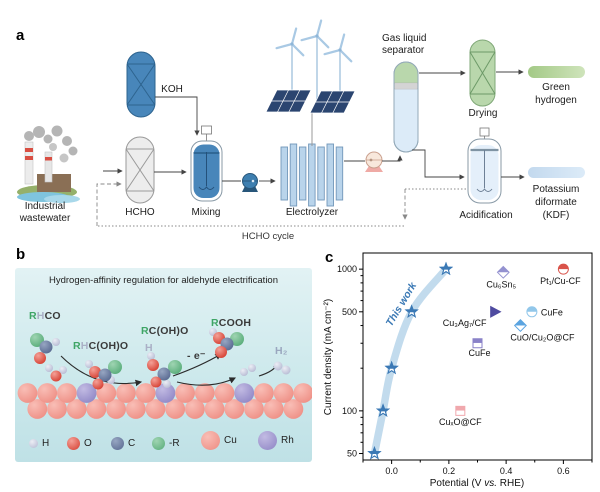 This screenshot has width=600, height=492. I want to click on x-axis-label: Potential (V vs. RHE), so click(477, 483).